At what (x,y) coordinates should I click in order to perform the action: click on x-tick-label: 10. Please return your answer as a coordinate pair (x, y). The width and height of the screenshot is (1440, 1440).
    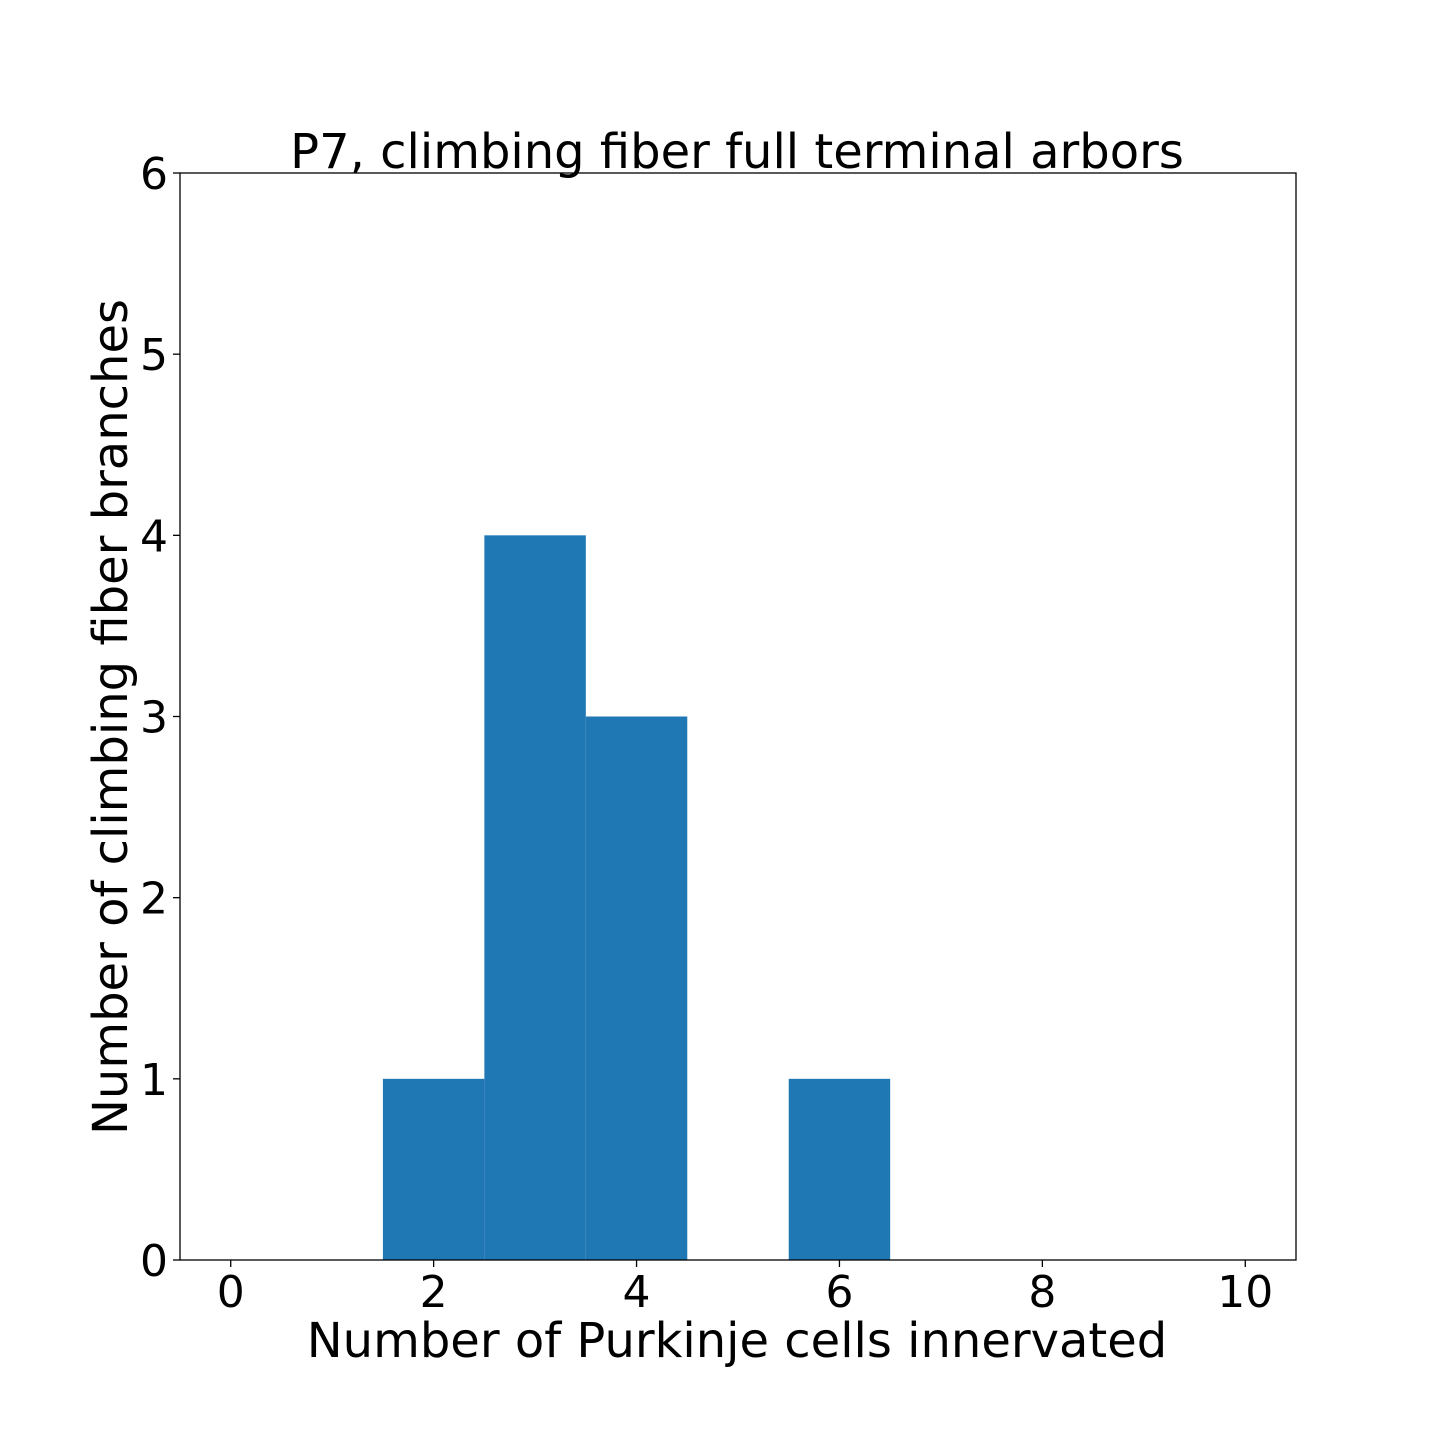
    Looking at the image, I should click on (1245, 1292).